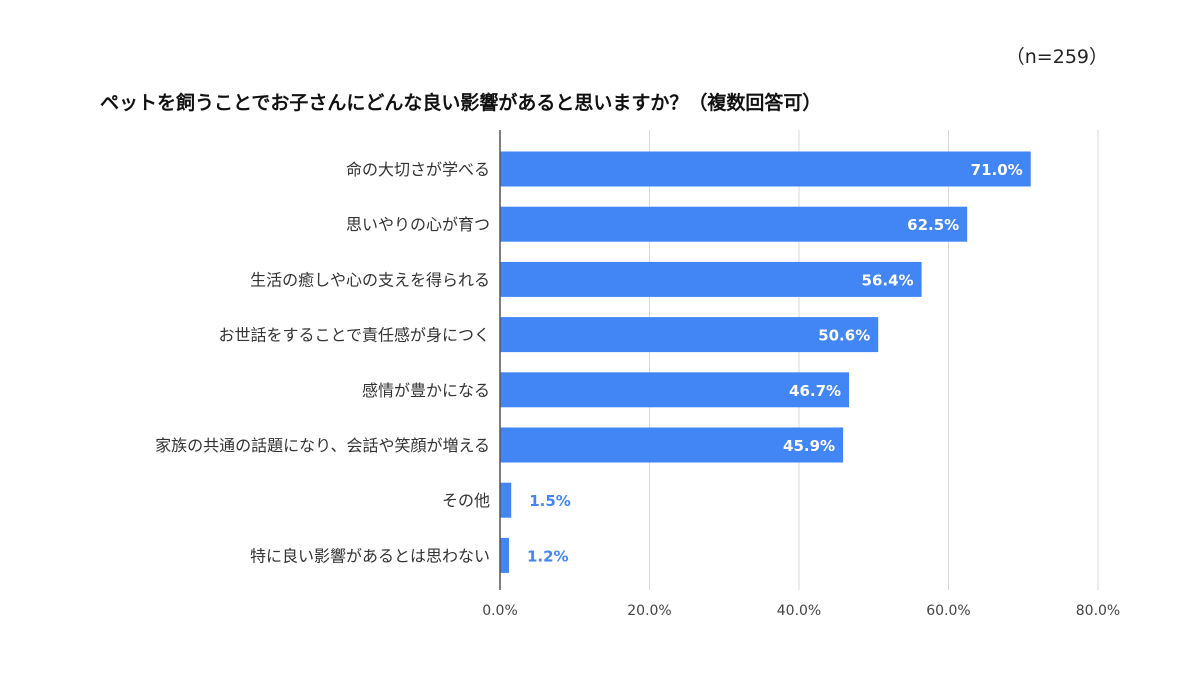 The image size is (1200, 700). Describe the element at coordinates (550, 501) in the screenshot. I see `data-label: 1.5%` at that location.